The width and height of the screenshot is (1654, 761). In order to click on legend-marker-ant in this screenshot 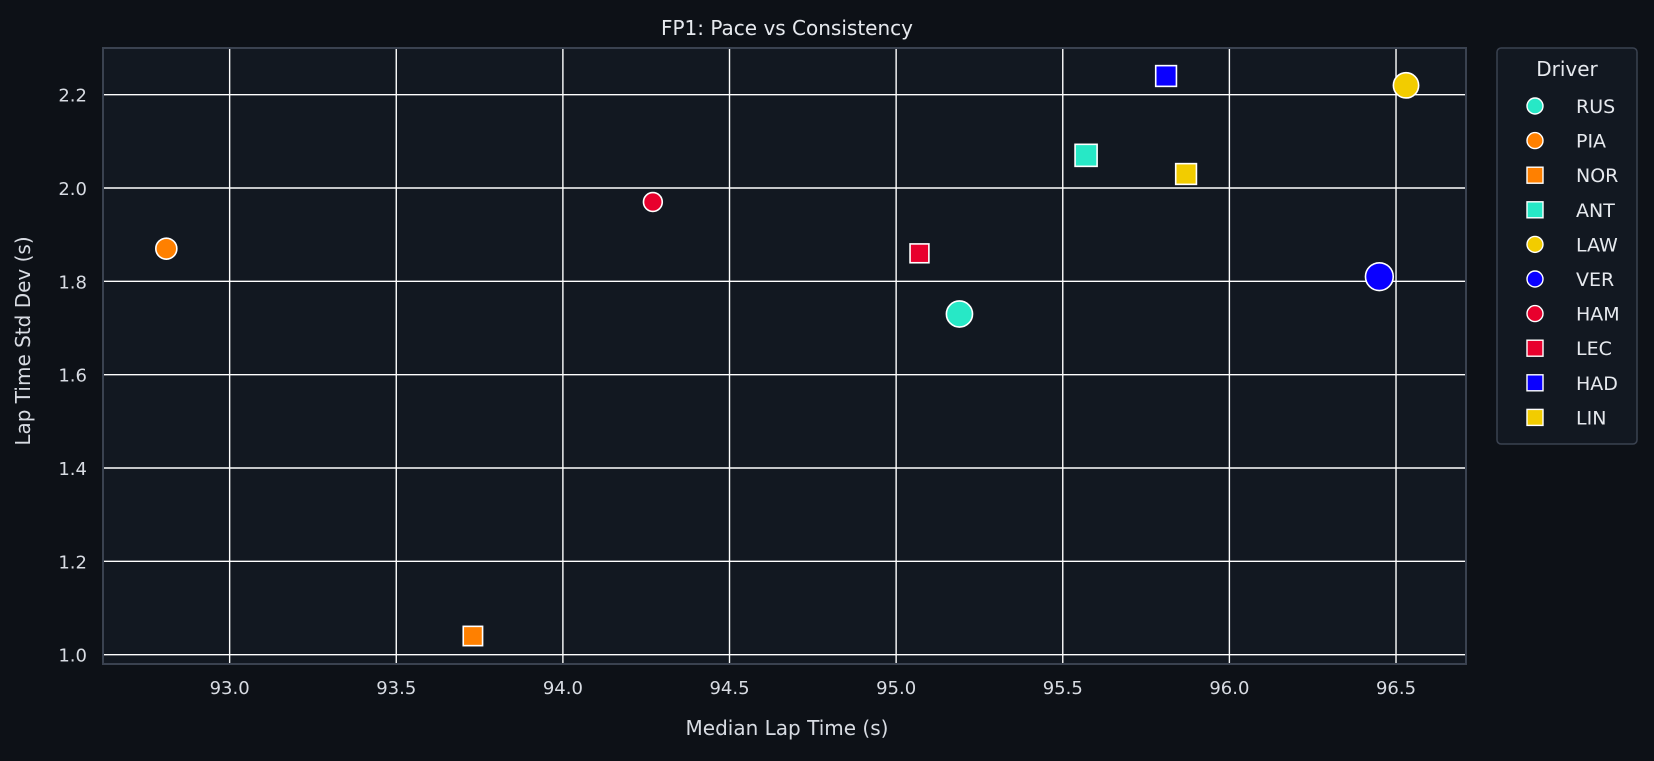, I will do `click(1535, 210)`.